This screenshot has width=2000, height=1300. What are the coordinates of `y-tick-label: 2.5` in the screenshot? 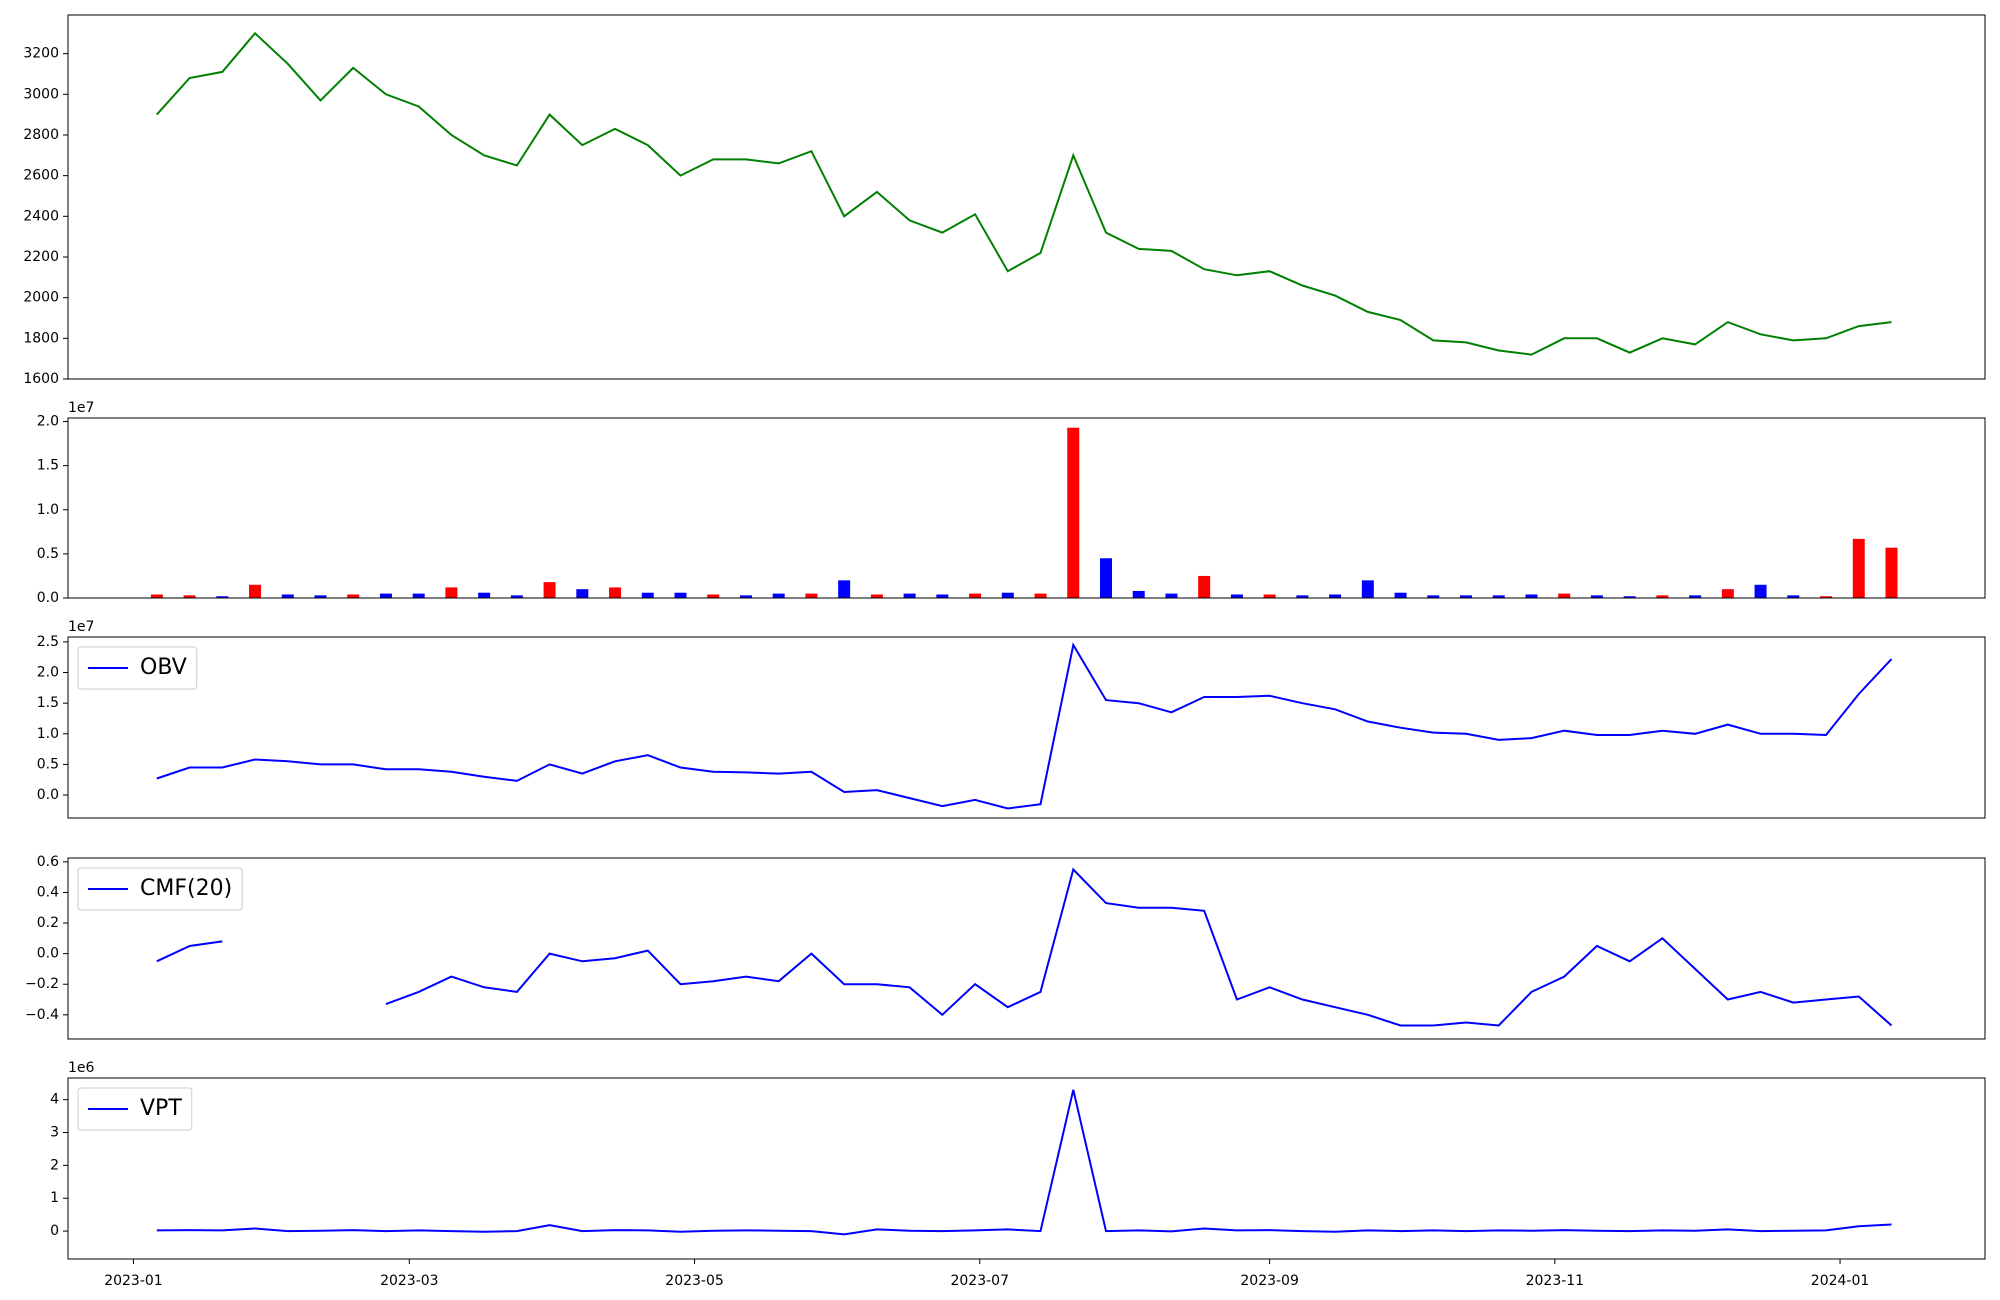 It's located at (48, 642).